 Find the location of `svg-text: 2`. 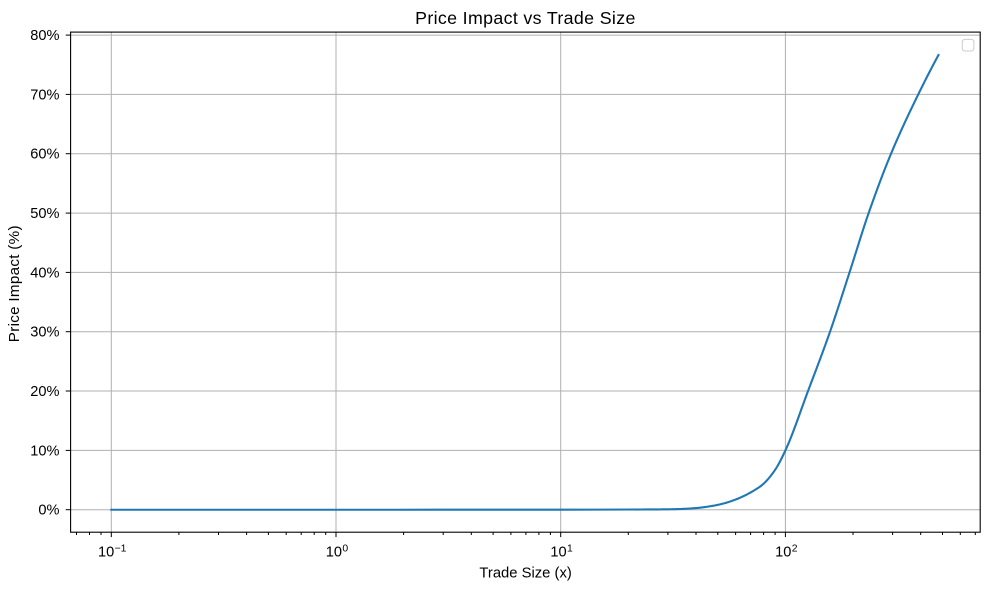

svg-text: 2 is located at coordinates (795, 548).